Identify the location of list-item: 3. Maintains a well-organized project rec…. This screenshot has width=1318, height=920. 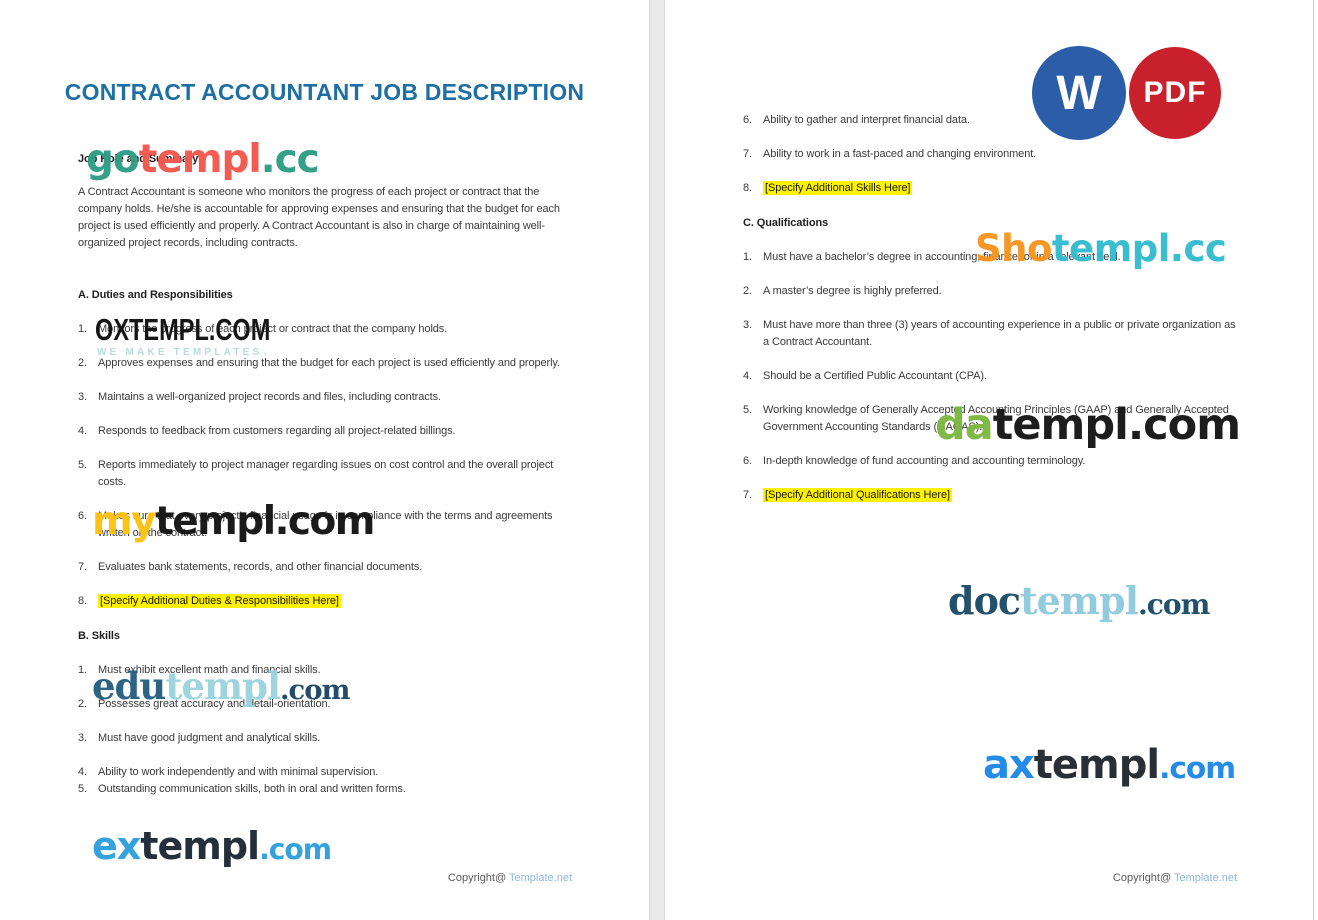
(325, 397).